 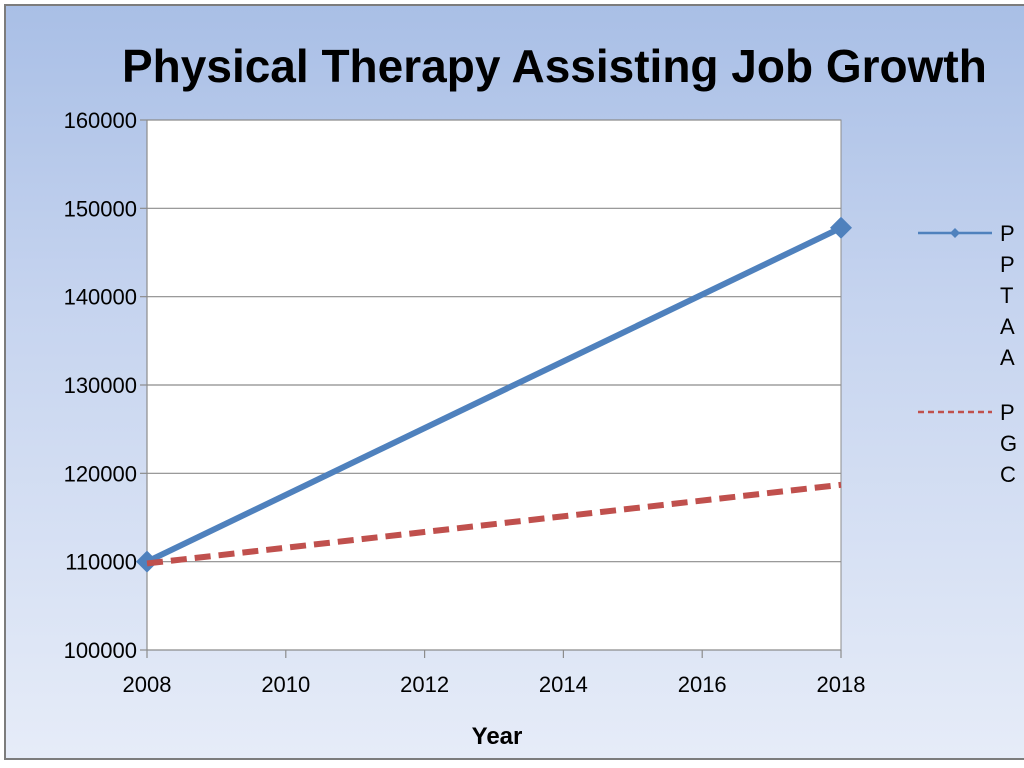 What do you see at coordinates (100, 297) in the screenshot?
I see `y-tick-label: 140000` at bounding box center [100, 297].